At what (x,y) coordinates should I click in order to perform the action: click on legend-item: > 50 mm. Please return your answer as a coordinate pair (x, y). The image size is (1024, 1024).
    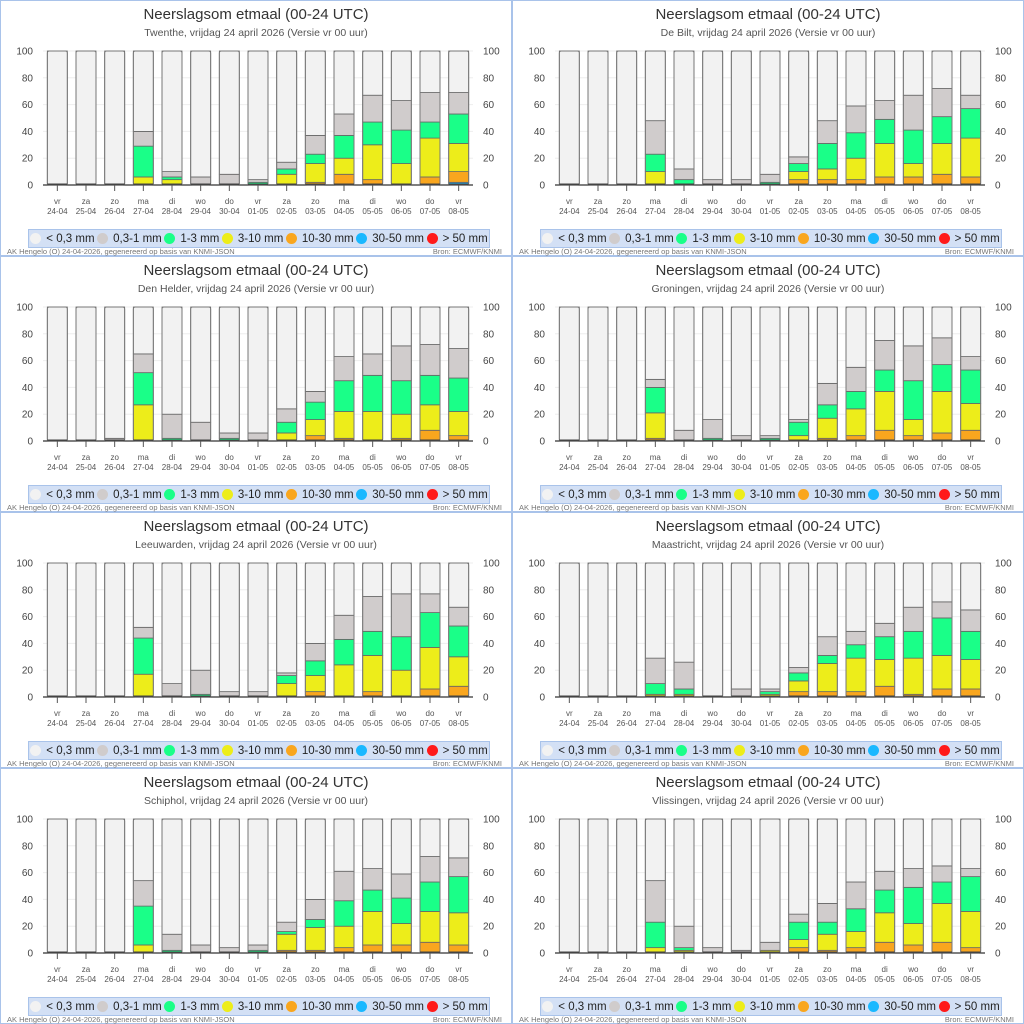
    Looking at the image, I should click on (969, 751).